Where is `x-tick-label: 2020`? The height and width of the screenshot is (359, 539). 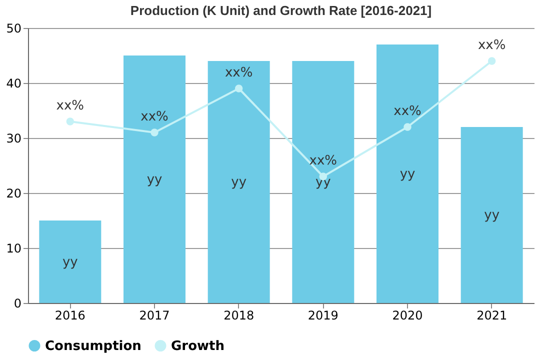
x-tick-label: 2020 is located at coordinates (407, 315).